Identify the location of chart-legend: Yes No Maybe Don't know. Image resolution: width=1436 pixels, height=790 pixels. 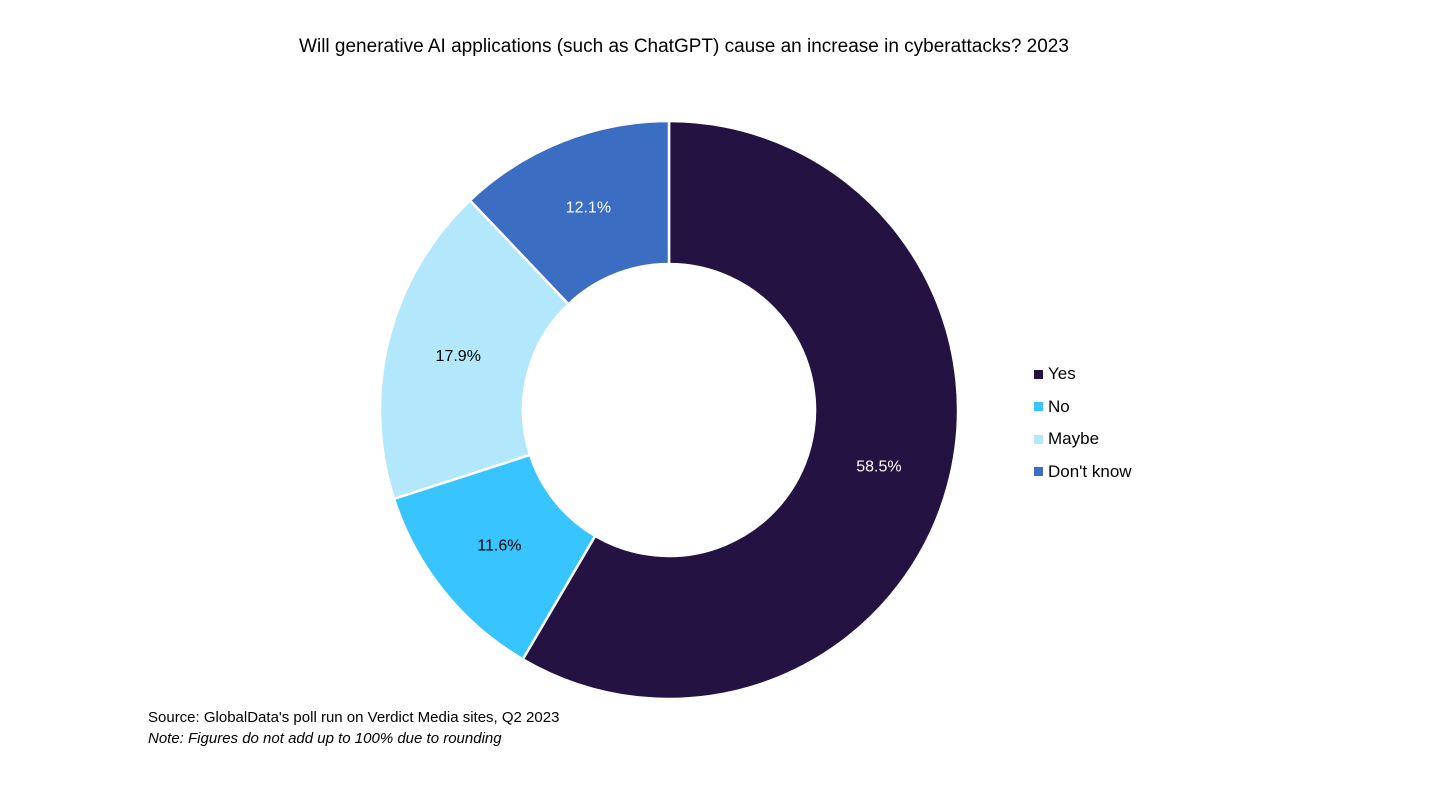
(1134, 423).